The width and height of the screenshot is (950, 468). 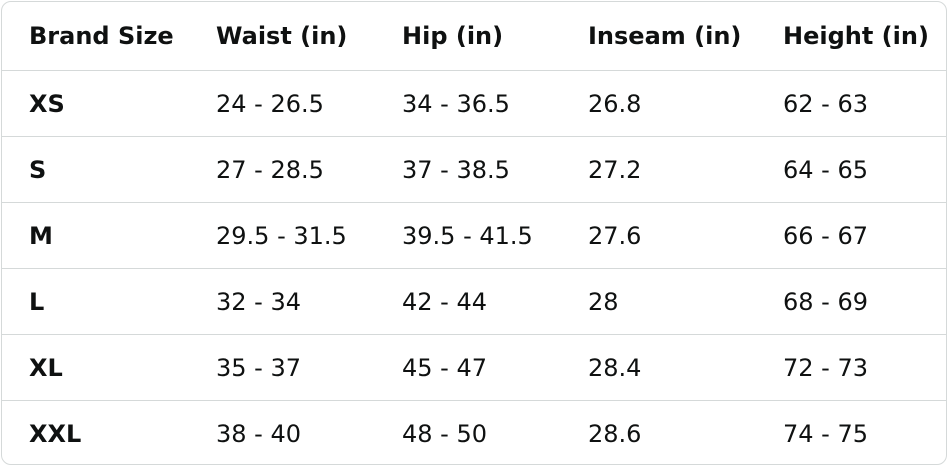 I want to click on table-row: L 32 - 34 42 - 44 28 68 - 69, so click(x=474, y=302).